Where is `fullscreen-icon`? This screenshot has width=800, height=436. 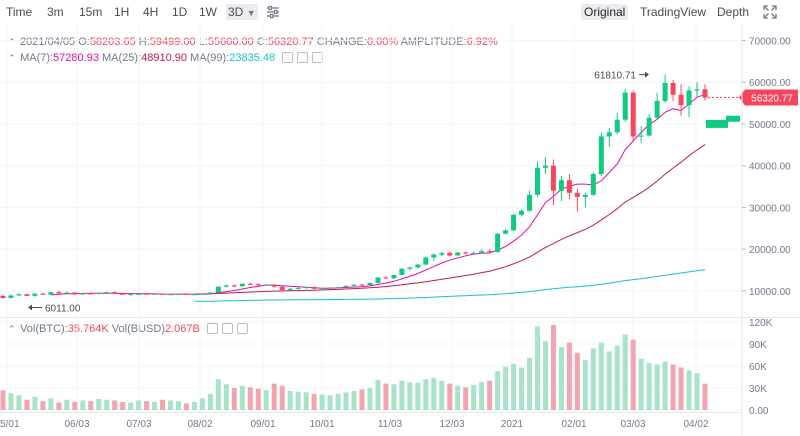
fullscreen-icon is located at coordinates (770, 12).